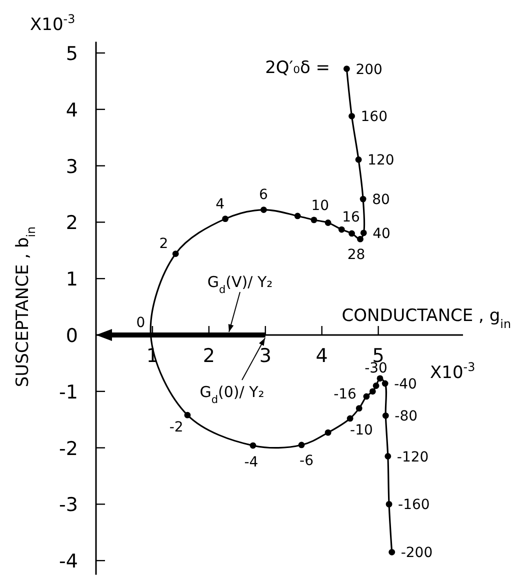  What do you see at coordinates (53, 23) in the screenshot?
I see `text: X10$^{-3}$` at bounding box center [53, 23].